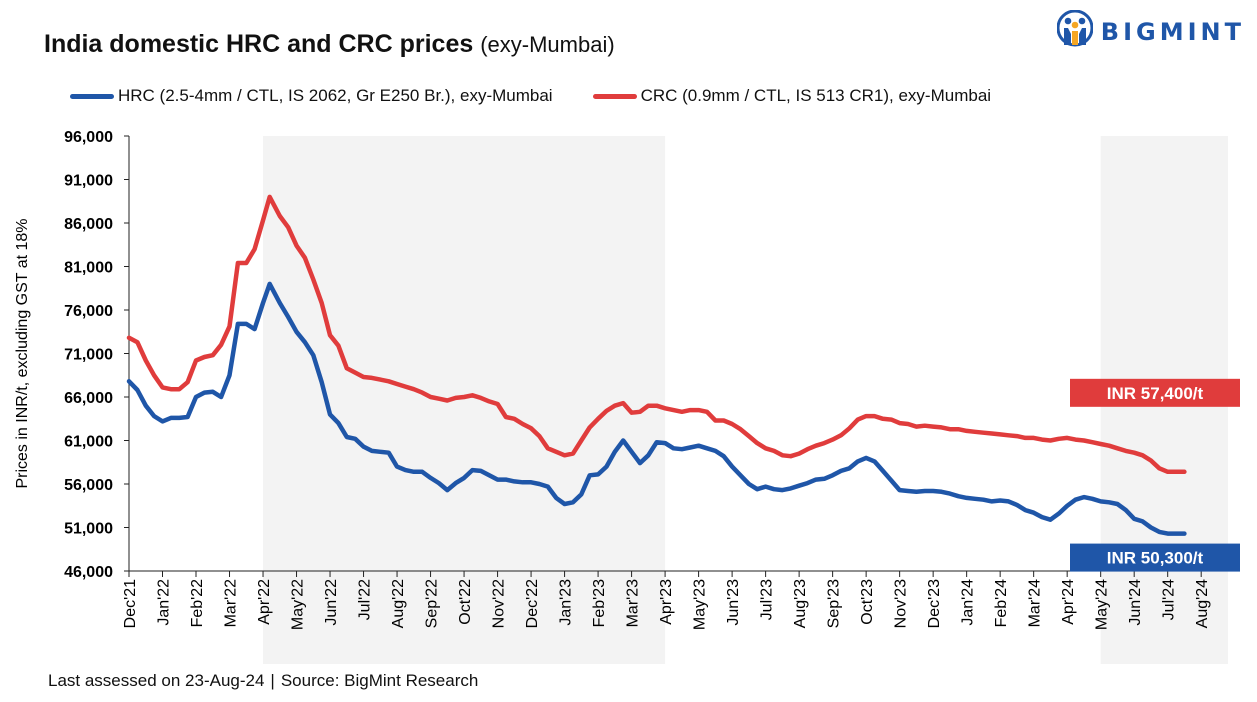  I want to click on x-tick-label: Jan'24, so click(968, 602).